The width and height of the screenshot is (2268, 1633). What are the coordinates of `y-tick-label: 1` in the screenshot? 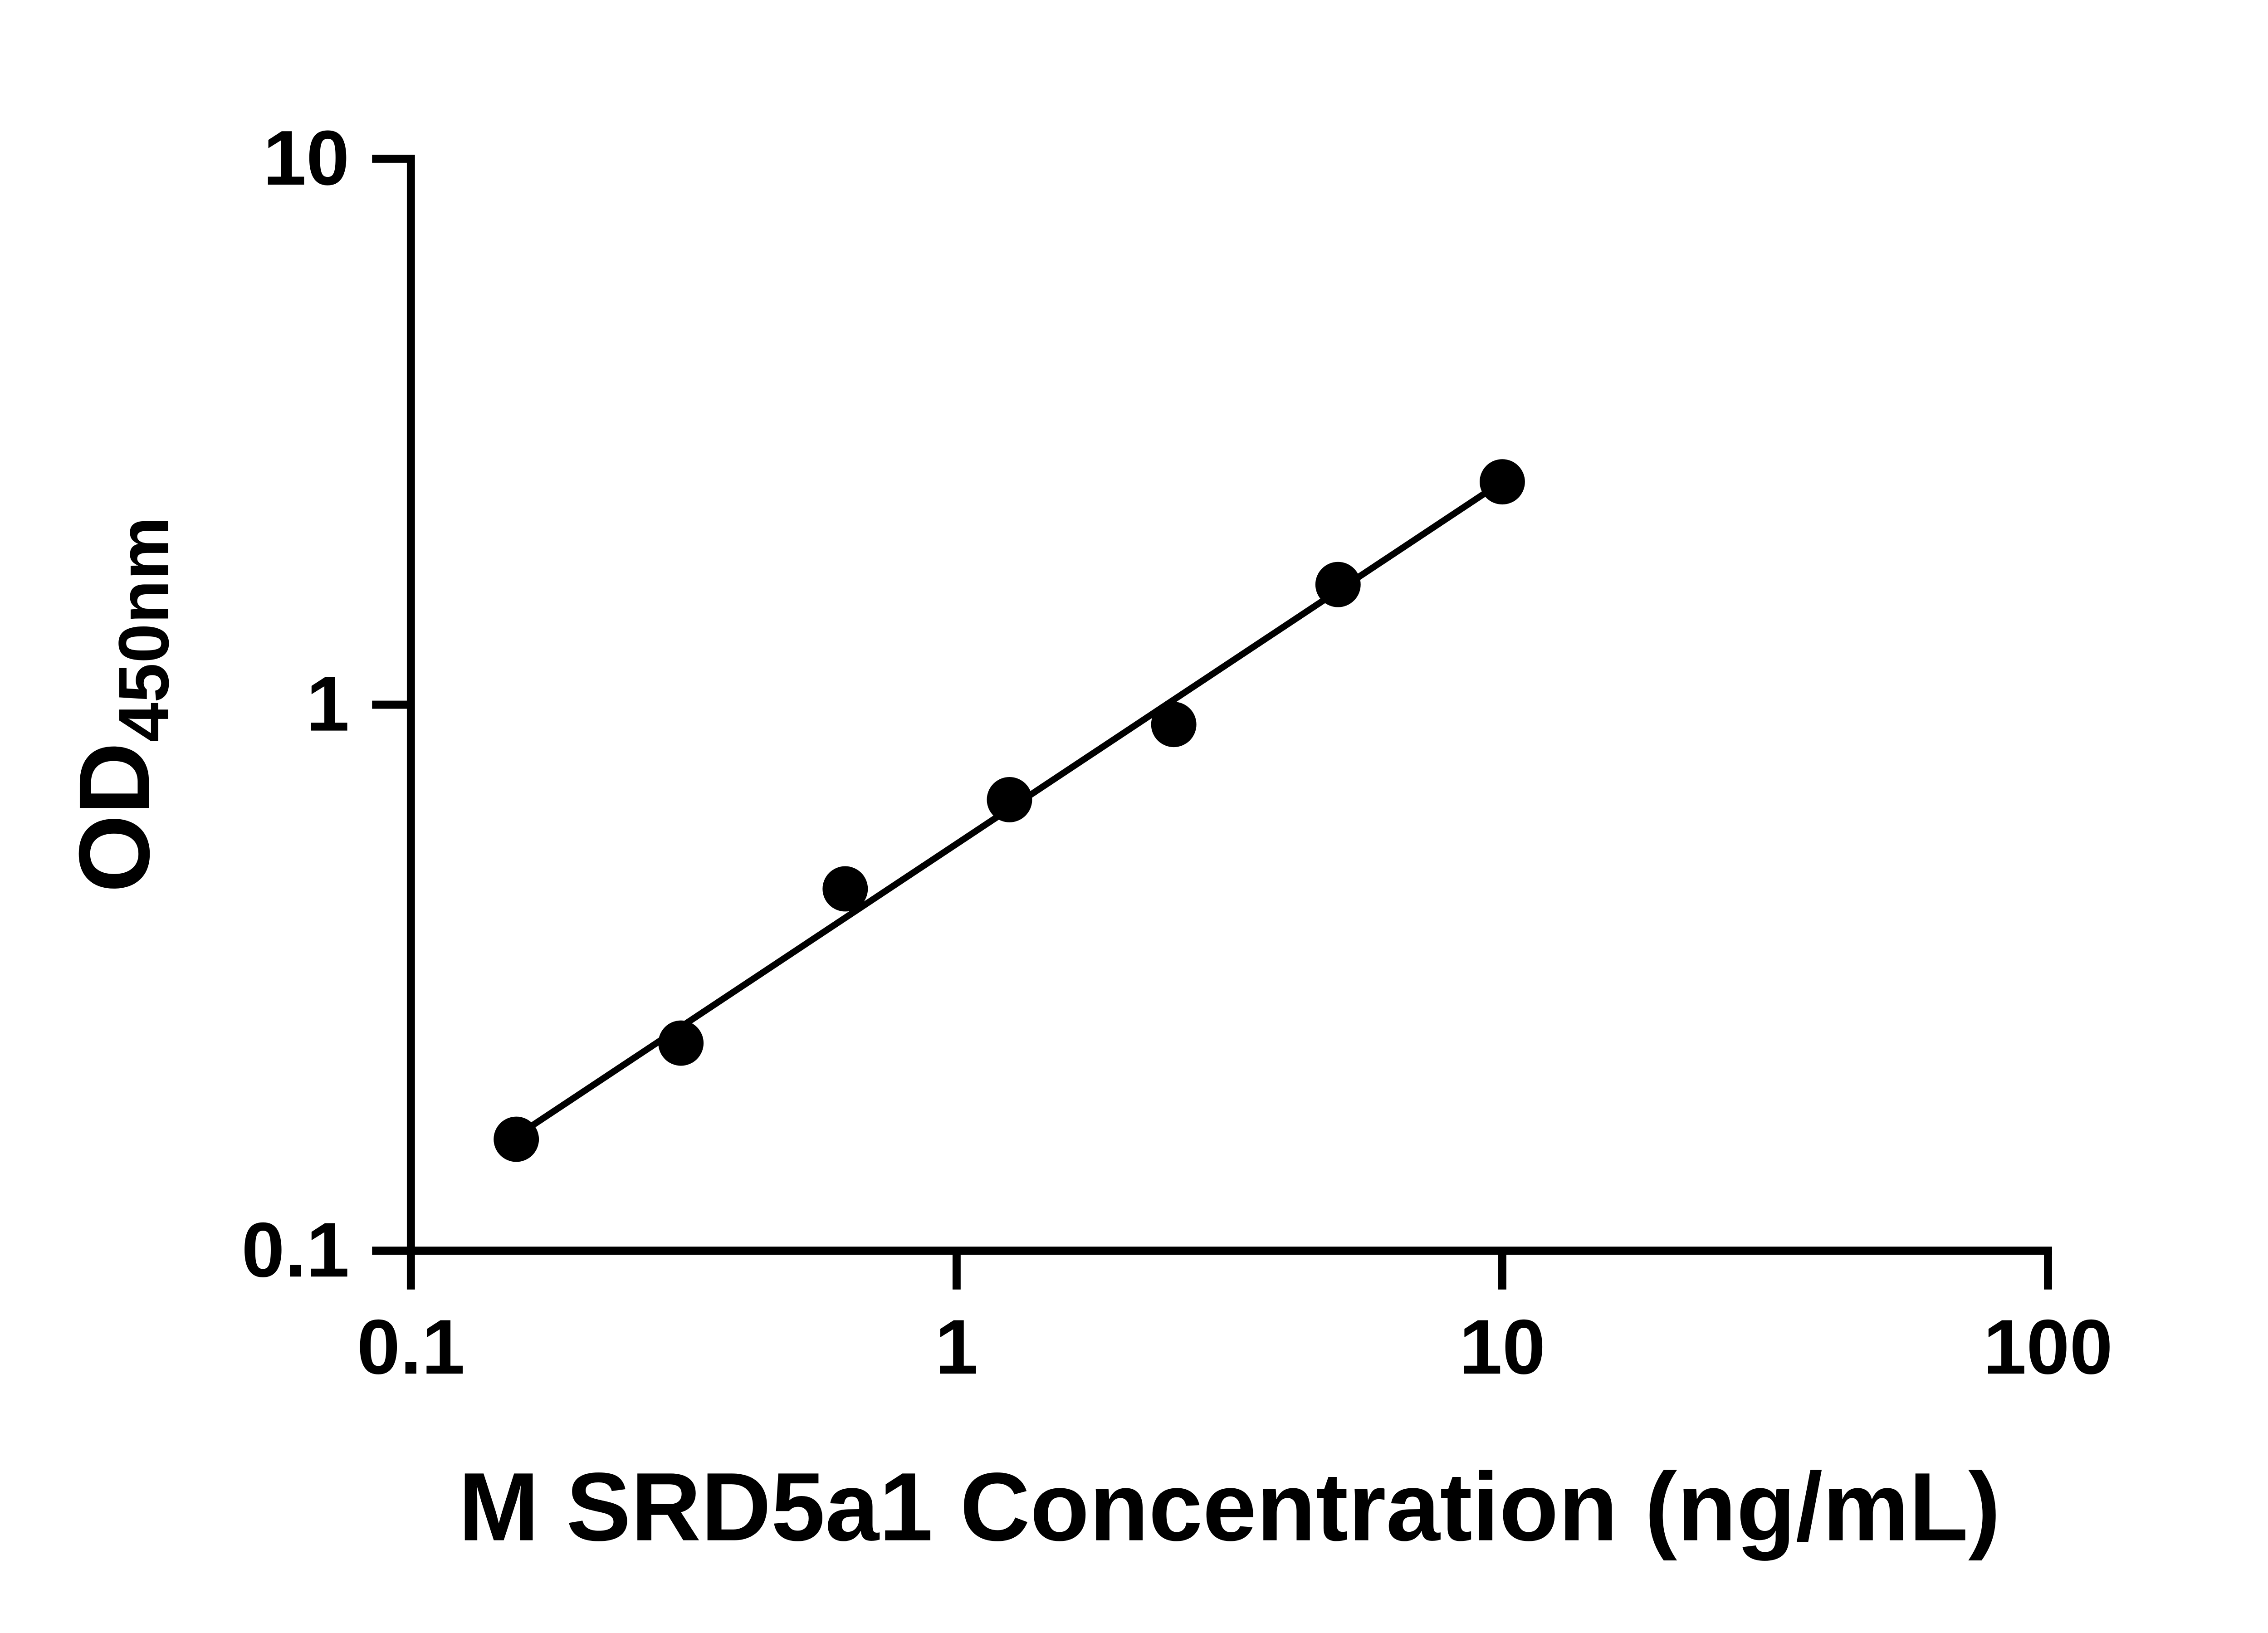 It's located at (327, 704).